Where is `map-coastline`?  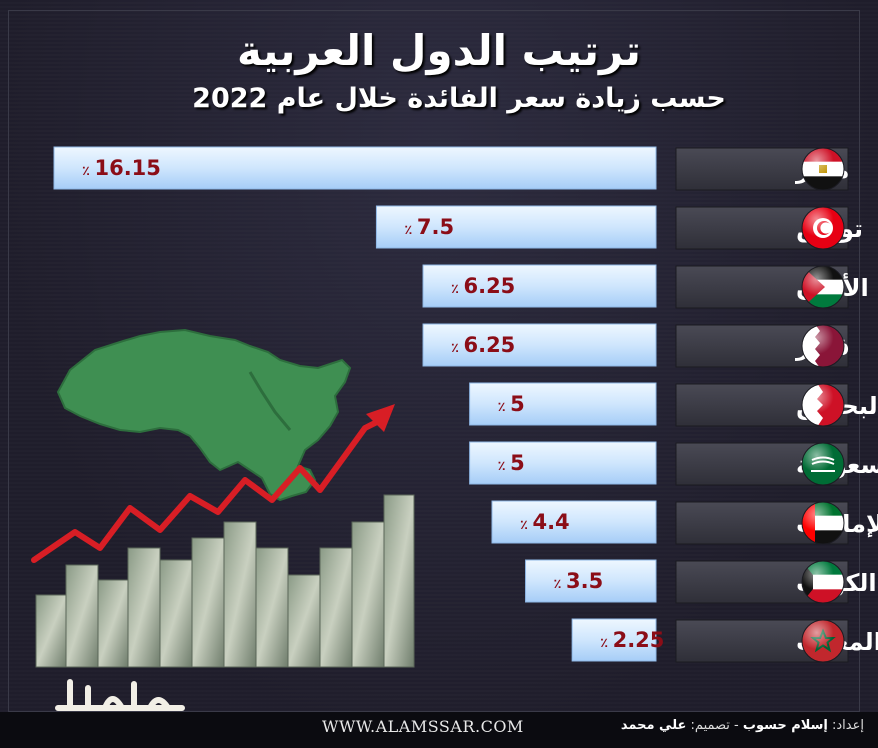
map-coastline is located at coordinates (270, 401).